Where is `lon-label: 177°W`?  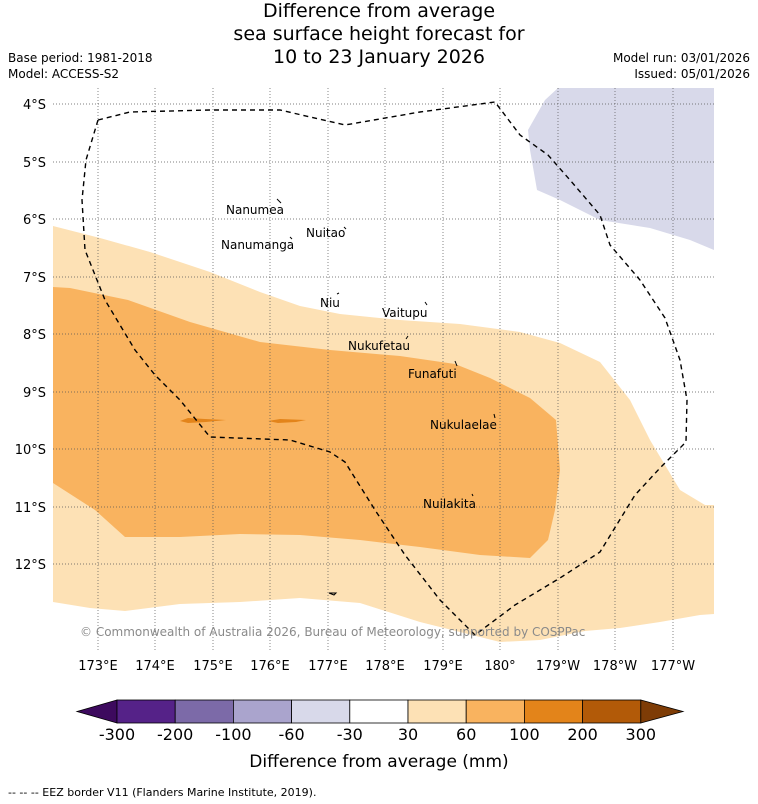
lon-label: 177°W is located at coordinates (673, 666).